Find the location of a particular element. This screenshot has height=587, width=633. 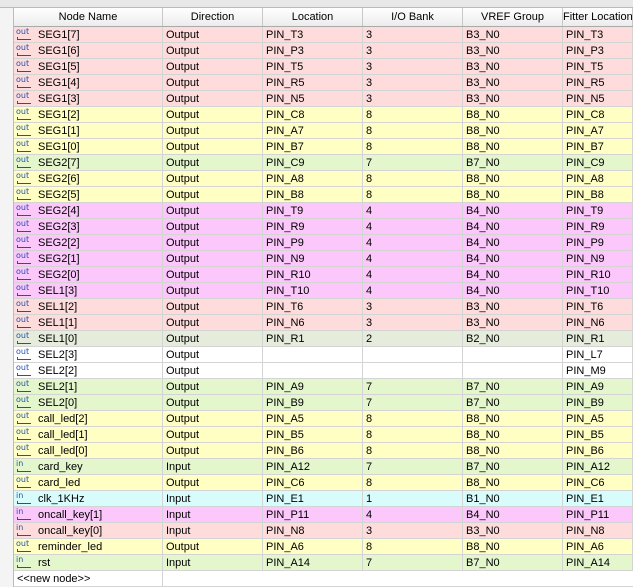

table-cell: PIN_P3 is located at coordinates (598, 51).